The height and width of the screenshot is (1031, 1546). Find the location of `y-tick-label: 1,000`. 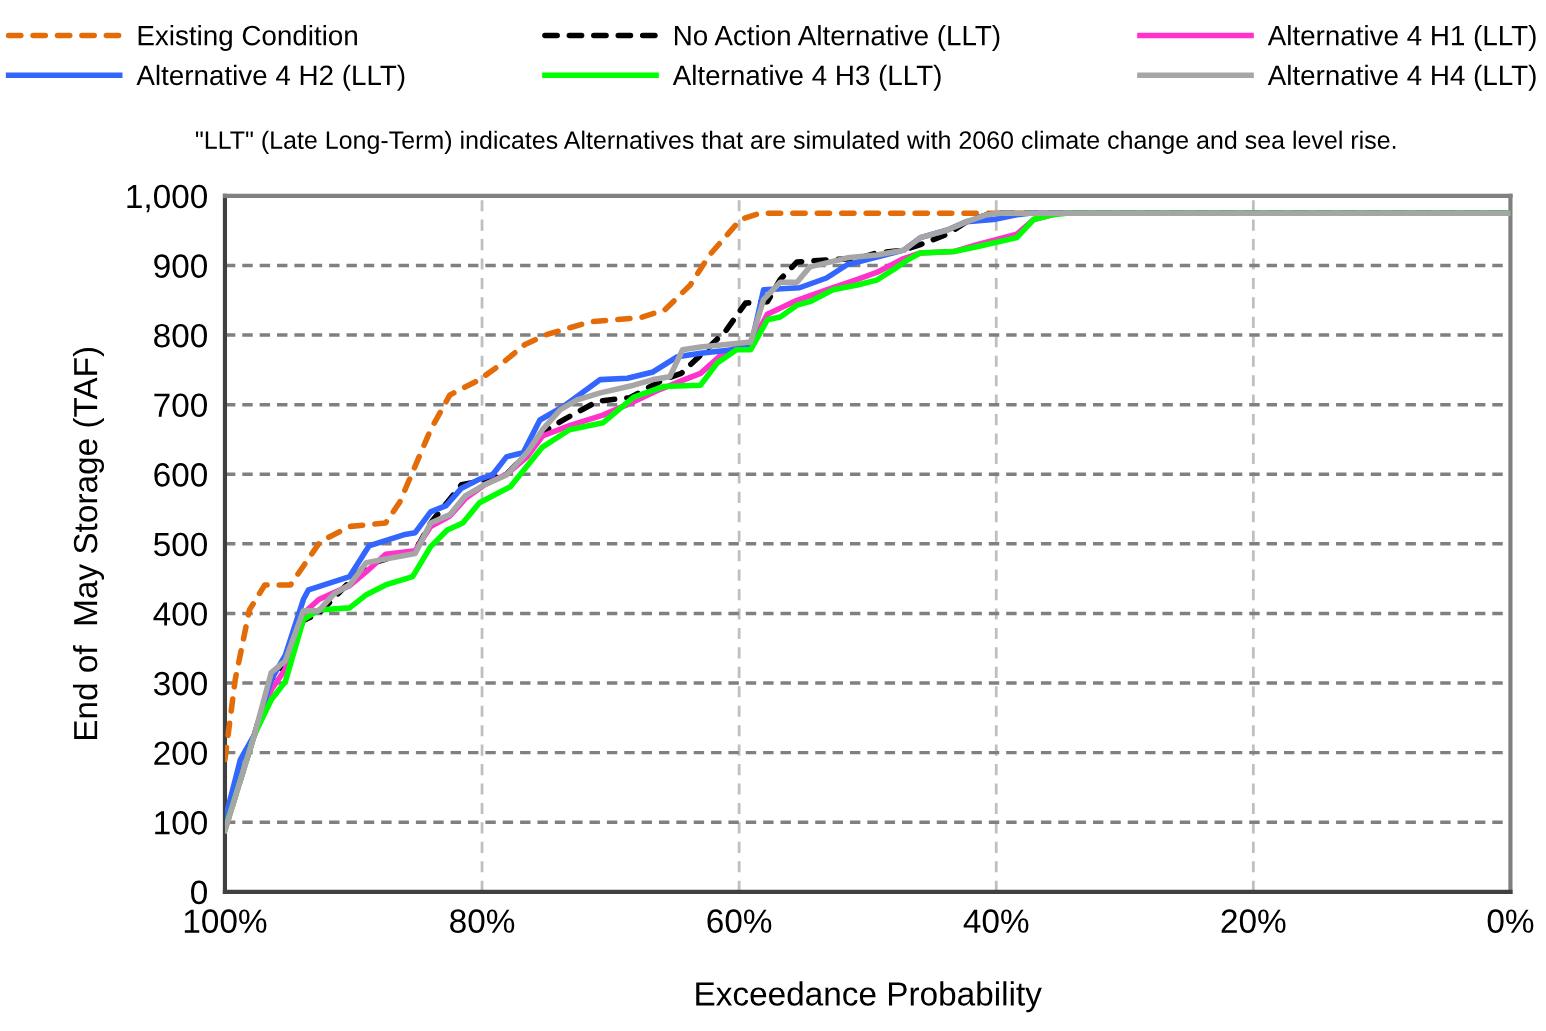

y-tick-label: 1,000 is located at coordinates (167, 198).